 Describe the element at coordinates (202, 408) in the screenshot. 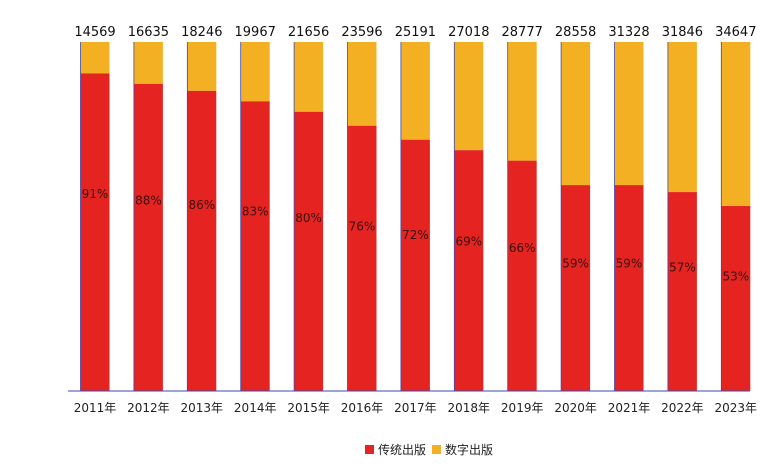

I see `x-tick-label: 2013年` at that location.